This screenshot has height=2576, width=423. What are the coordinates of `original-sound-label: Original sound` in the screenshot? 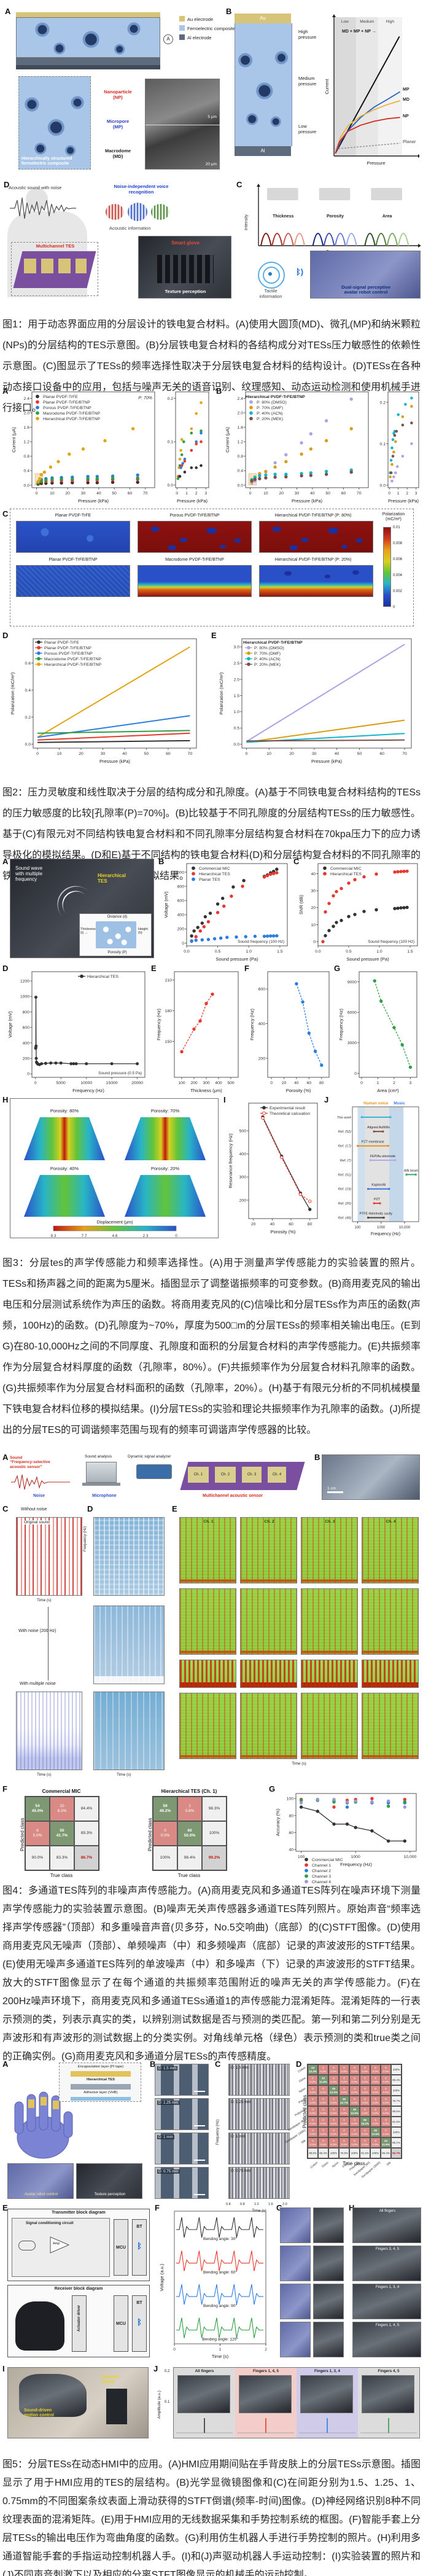 It's located at (37, 1522).